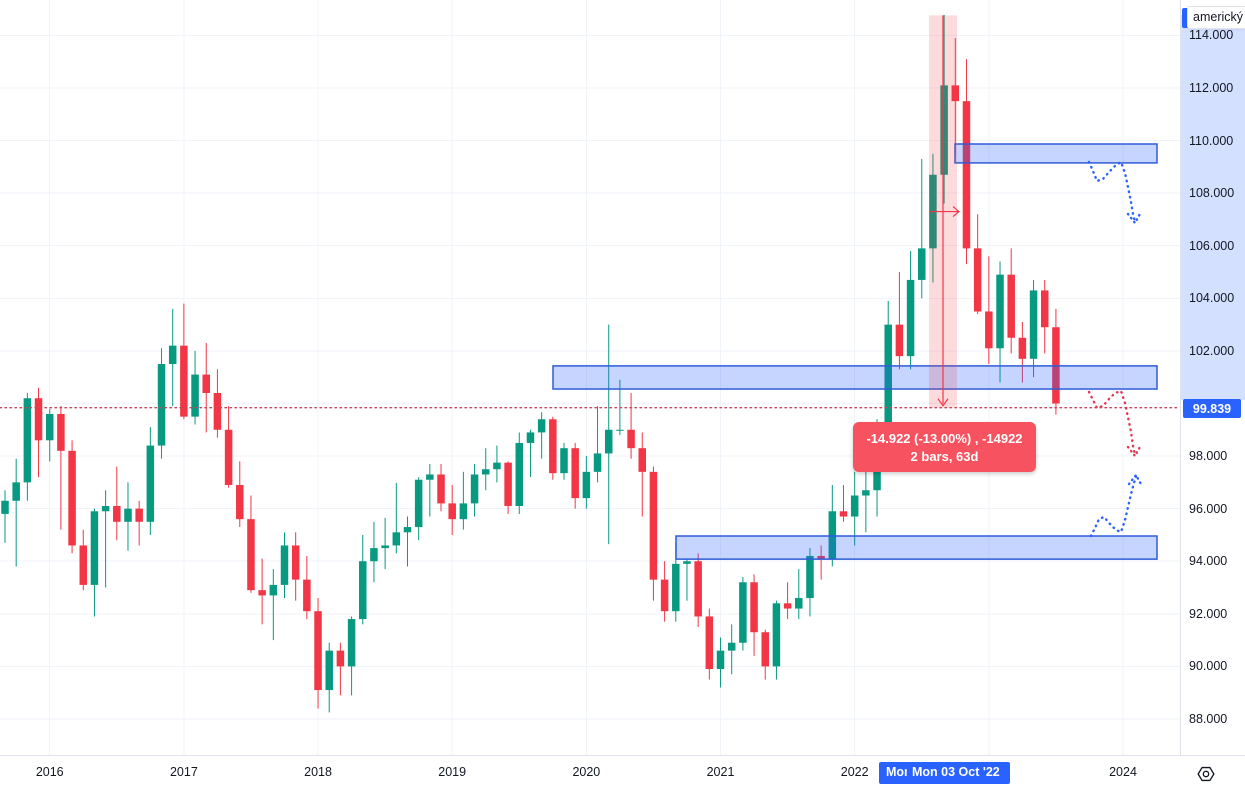 This screenshot has height=793, width=1245. What do you see at coordinates (1206, 774) in the screenshot?
I see `settings-gear-icon` at bounding box center [1206, 774].